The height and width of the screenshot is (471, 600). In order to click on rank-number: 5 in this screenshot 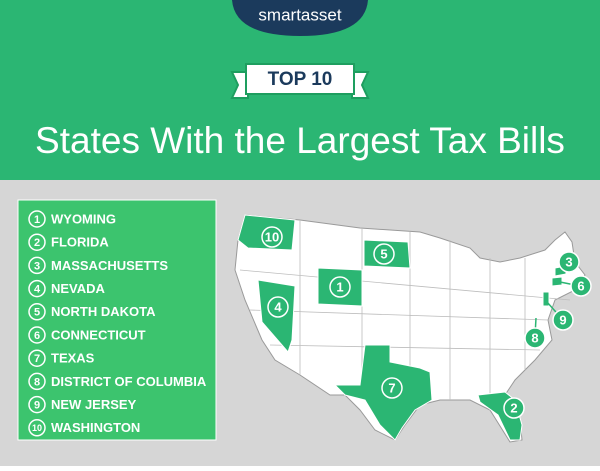, I will do `click(37, 313)`.